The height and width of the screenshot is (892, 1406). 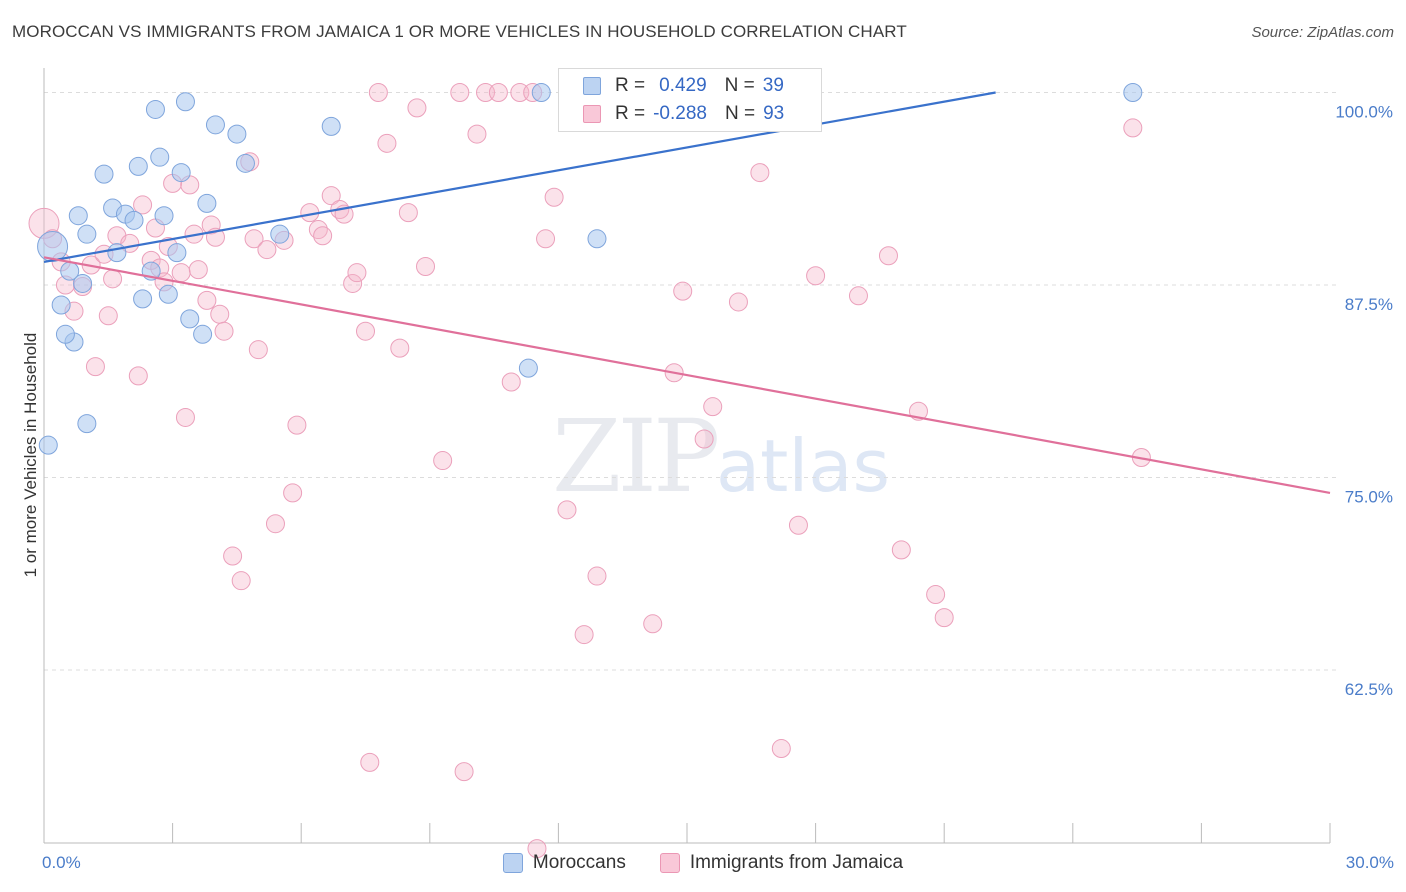 What do you see at coordinates (1364, 112) in the screenshot?
I see `y-tick-label: 100.0%` at bounding box center [1364, 112].